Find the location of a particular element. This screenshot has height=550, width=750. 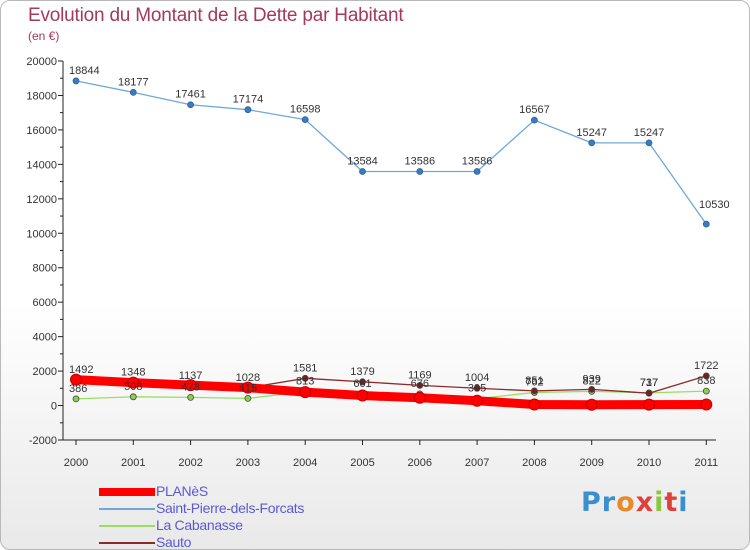

data-label: 16598 is located at coordinates (305, 110).